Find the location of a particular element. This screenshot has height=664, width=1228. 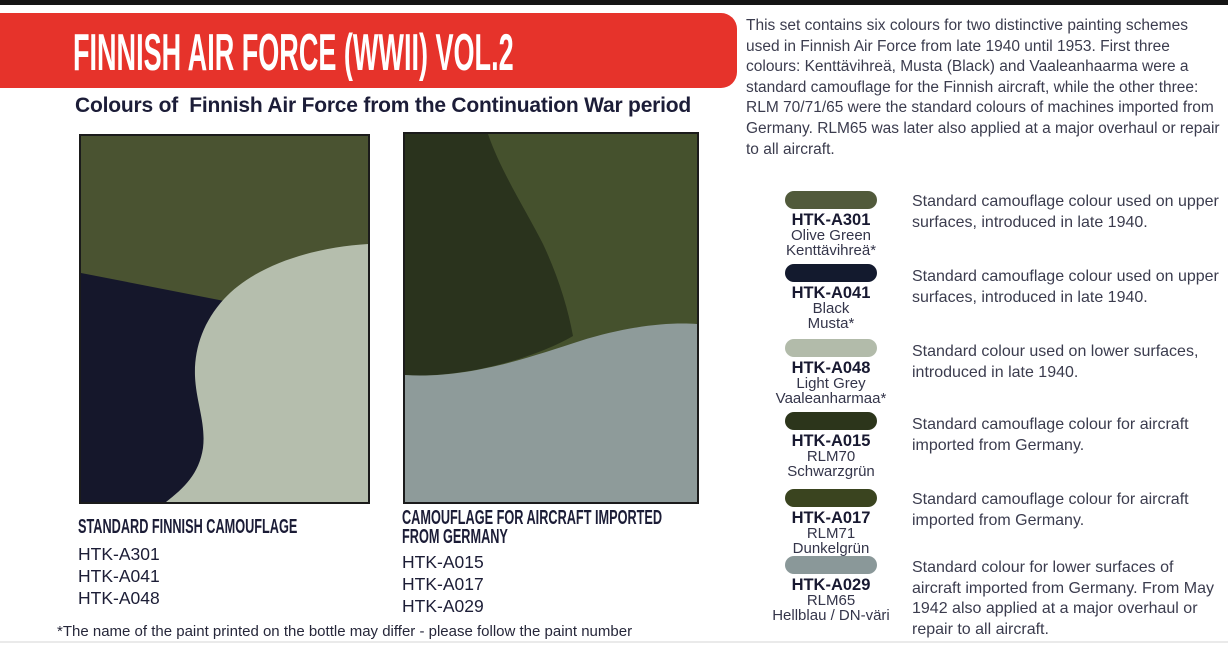

camo-figure-finnish is located at coordinates (224, 319).